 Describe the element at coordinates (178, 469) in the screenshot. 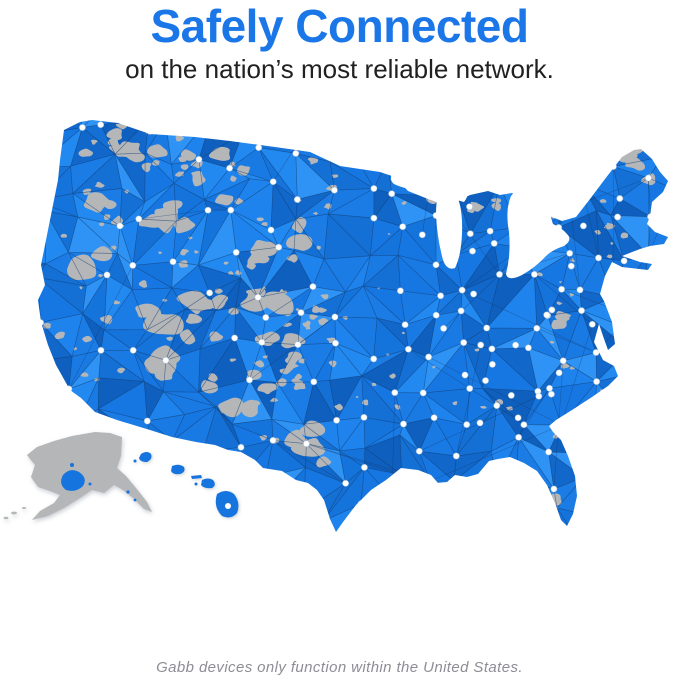

I see `island-oahu` at that location.